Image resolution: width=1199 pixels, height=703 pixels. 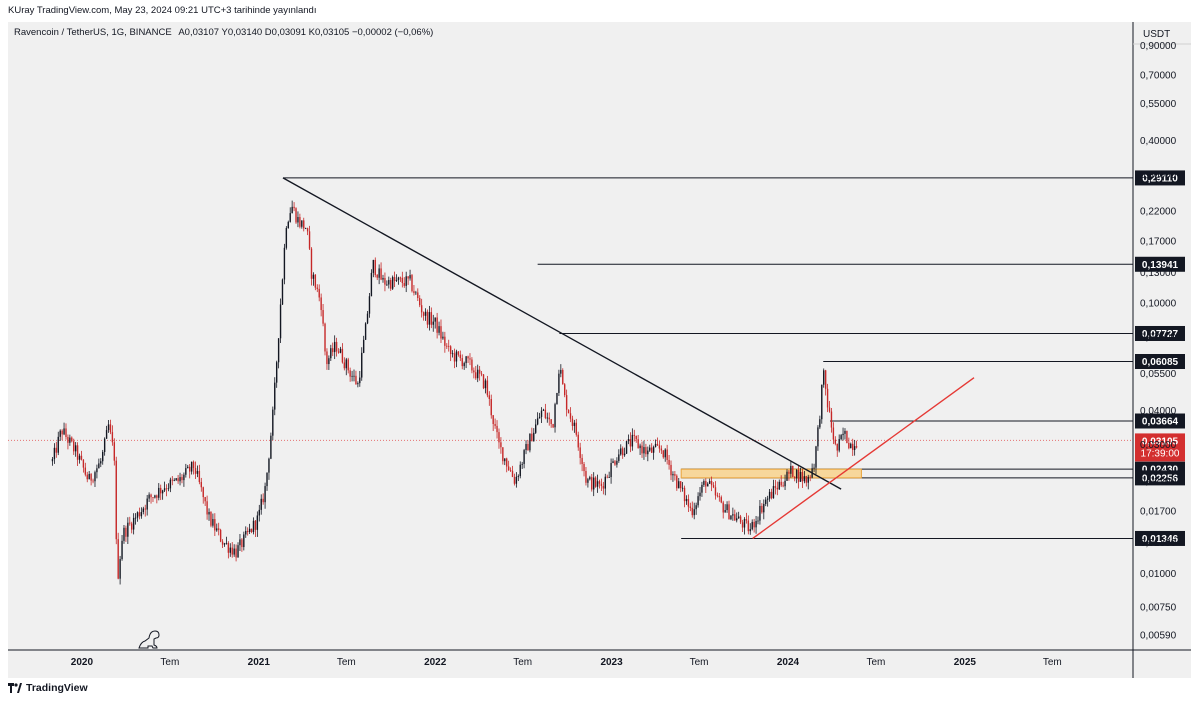 What do you see at coordinates (1158, 175) in the screenshot?
I see `y-tick-label: 0,30000` at bounding box center [1158, 175].